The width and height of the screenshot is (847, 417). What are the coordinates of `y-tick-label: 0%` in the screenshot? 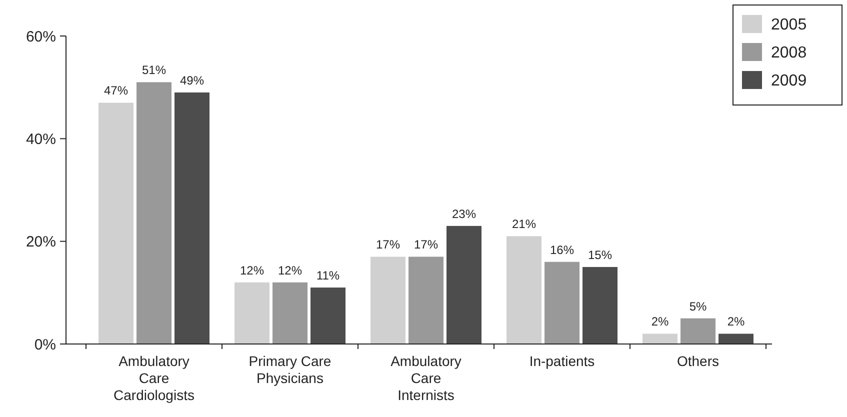 It's located at (45, 345).